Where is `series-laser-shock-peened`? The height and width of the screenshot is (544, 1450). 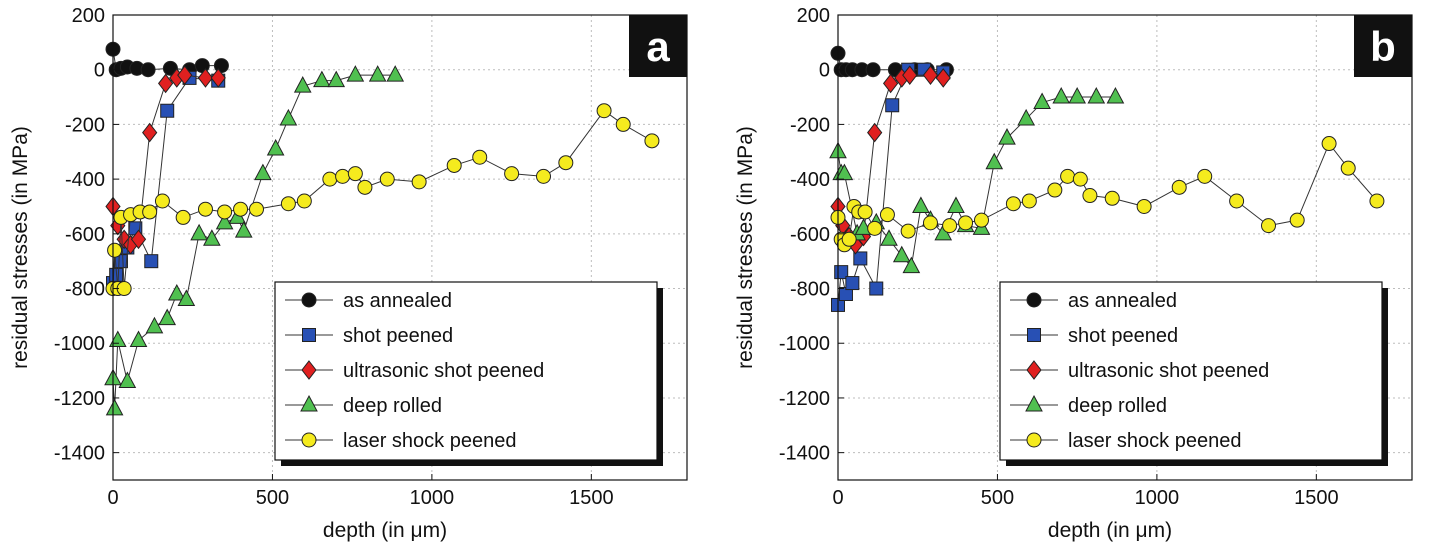 series-laser-shock-peened is located at coordinates (382, 200).